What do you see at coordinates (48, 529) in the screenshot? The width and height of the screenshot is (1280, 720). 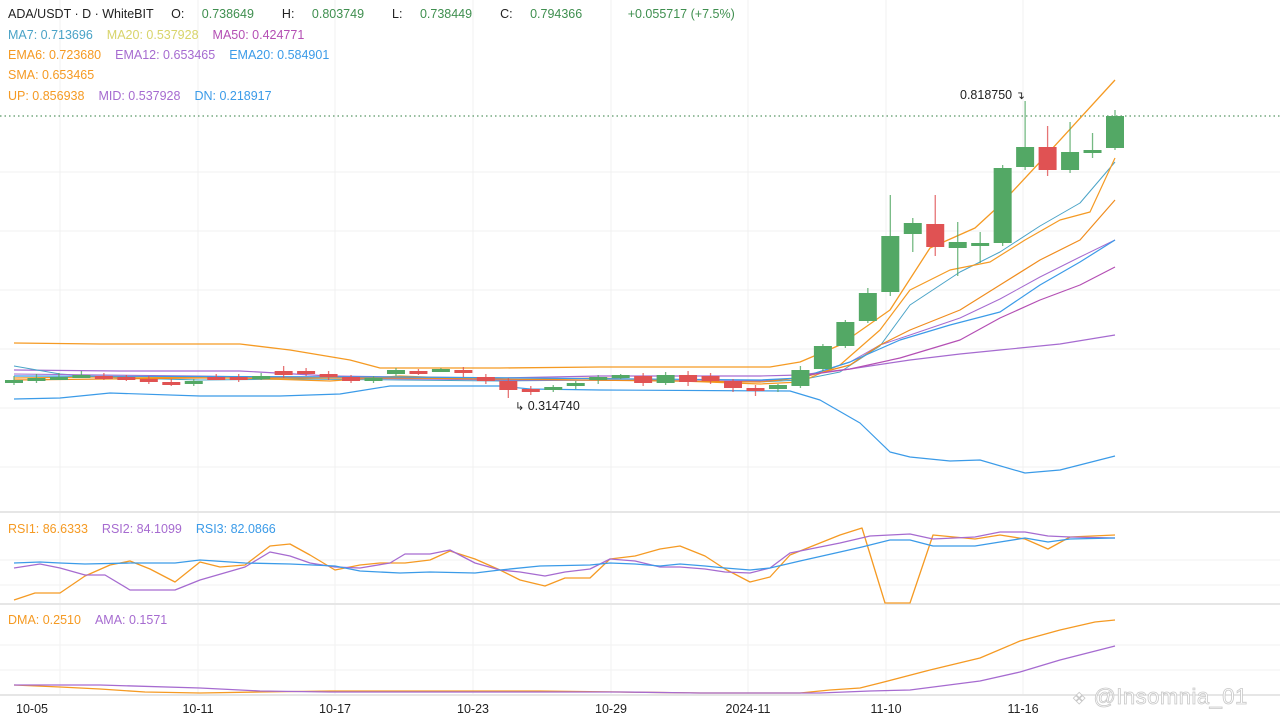 I see `legend-item: RSI1: 86.6333` at bounding box center [48, 529].